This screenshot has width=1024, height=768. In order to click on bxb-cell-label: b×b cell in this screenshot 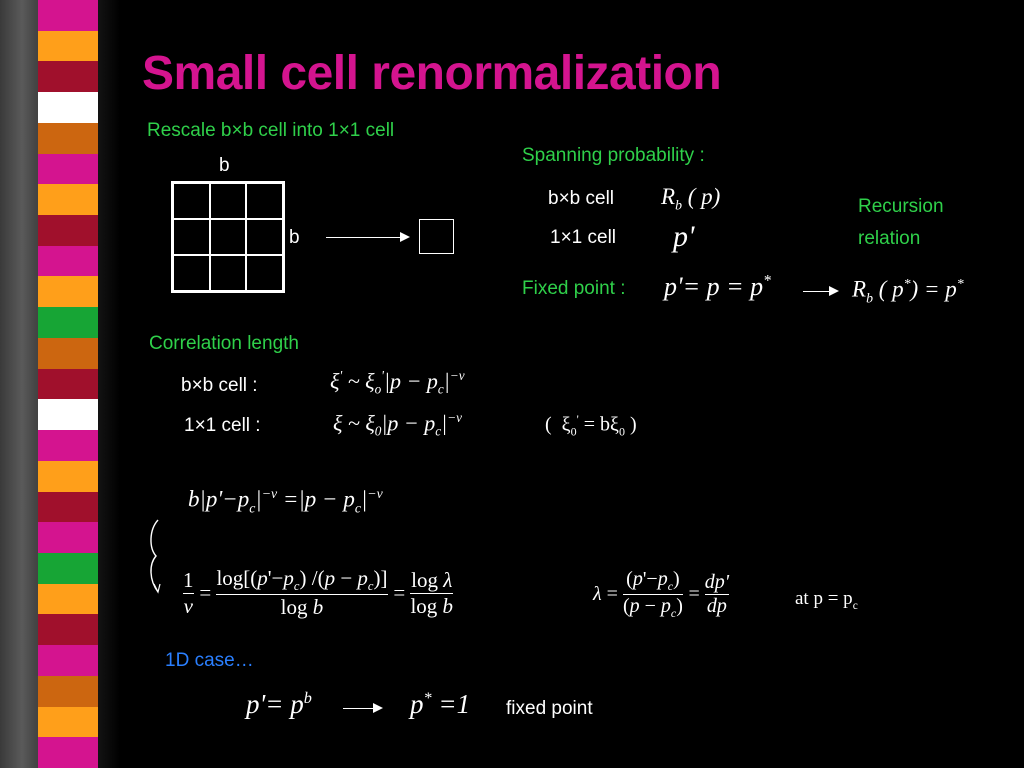, I will do `click(581, 198)`.